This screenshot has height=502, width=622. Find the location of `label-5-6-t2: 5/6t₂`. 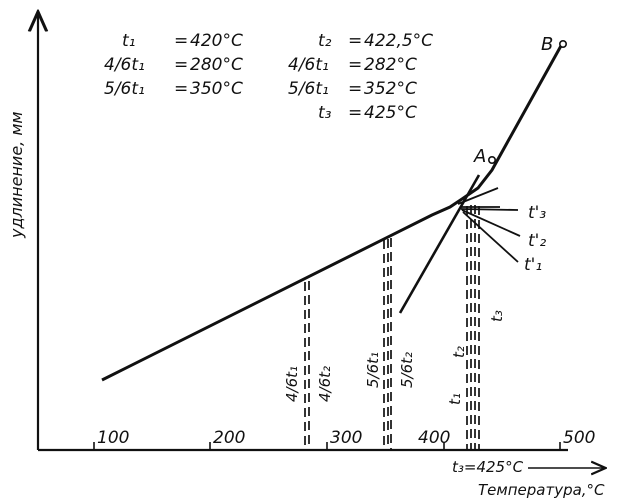

label-5-6-t2: 5/6t₂ is located at coordinates (407, 370).